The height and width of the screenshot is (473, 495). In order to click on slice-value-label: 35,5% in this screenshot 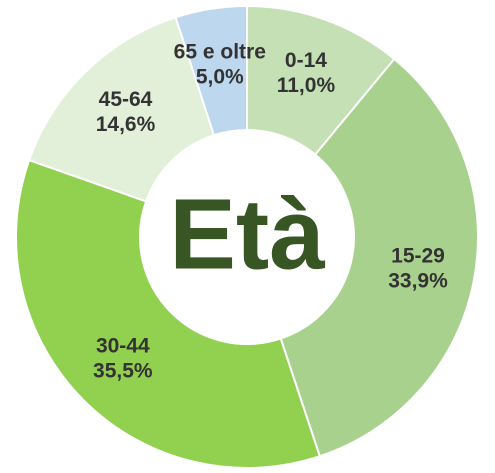, I will do `click(123, 370)`.